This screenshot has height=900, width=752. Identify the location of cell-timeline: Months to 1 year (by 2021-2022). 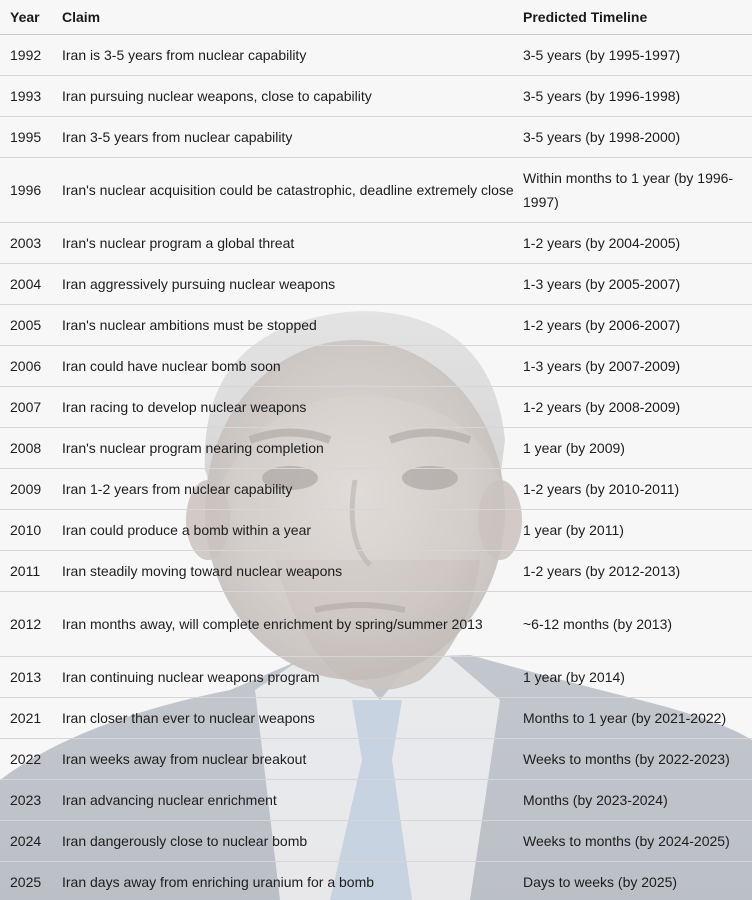
(637, 718).